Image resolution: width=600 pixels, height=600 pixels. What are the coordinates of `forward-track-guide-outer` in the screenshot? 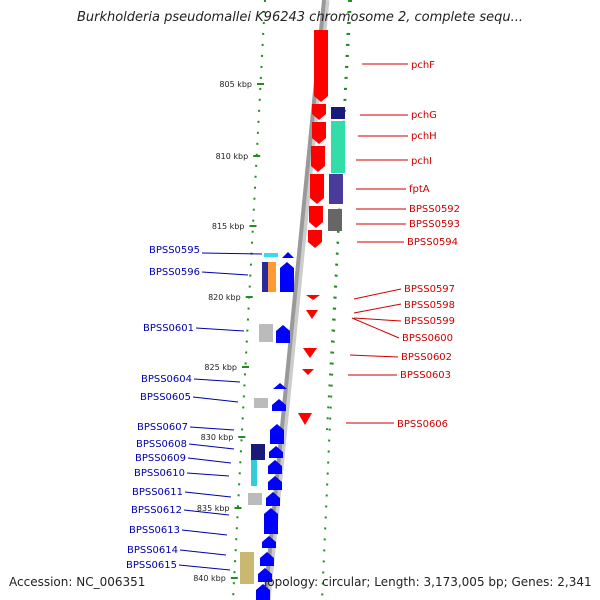 It's located at (335, 300).